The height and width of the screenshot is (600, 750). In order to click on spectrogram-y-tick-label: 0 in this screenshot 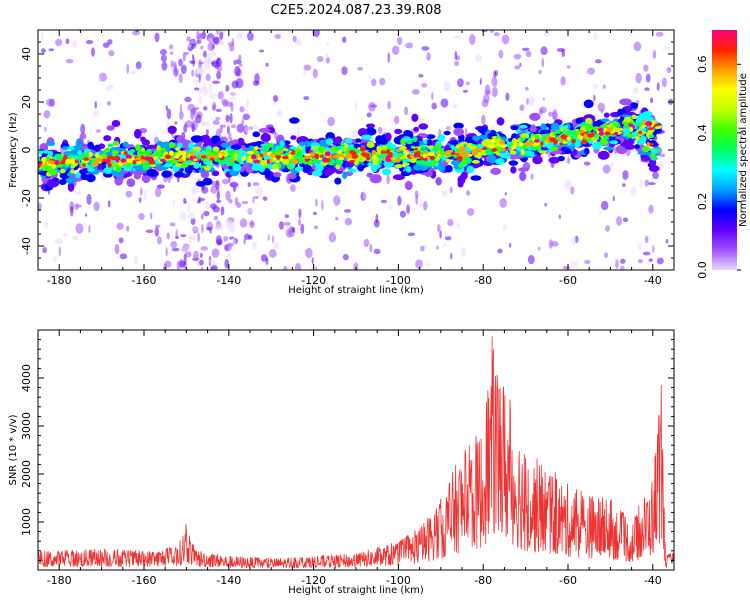, I will do `click(26, 150)`.